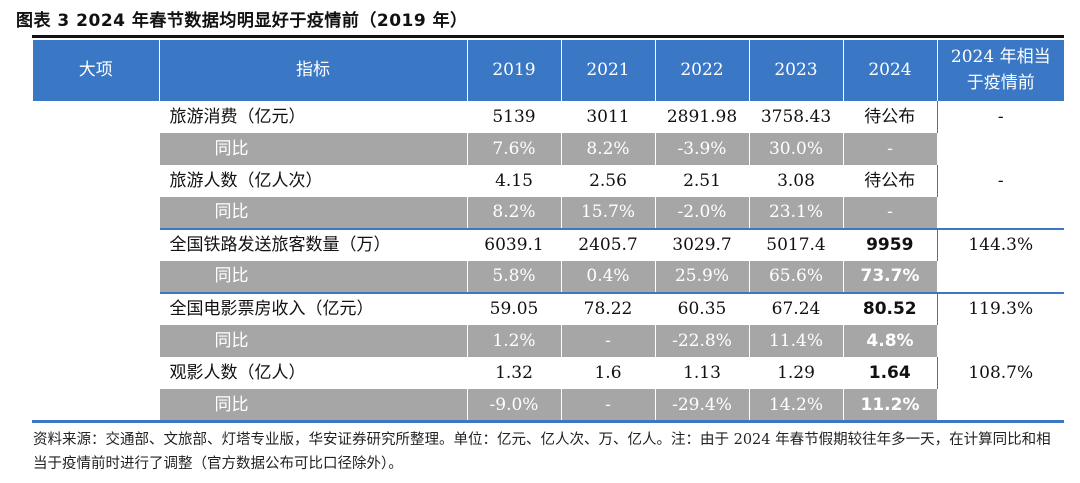  What do you see at coordinates (796, 245) in the screenshot?
I see `value-cell: 5017.4` at bounding box center [796, 245].